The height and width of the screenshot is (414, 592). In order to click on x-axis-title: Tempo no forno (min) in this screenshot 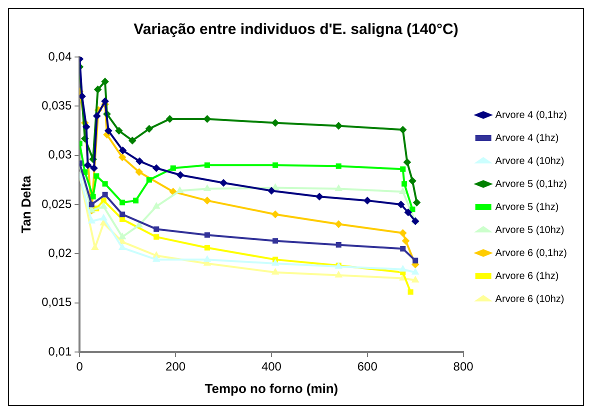, I will do `click(271, 388)`.